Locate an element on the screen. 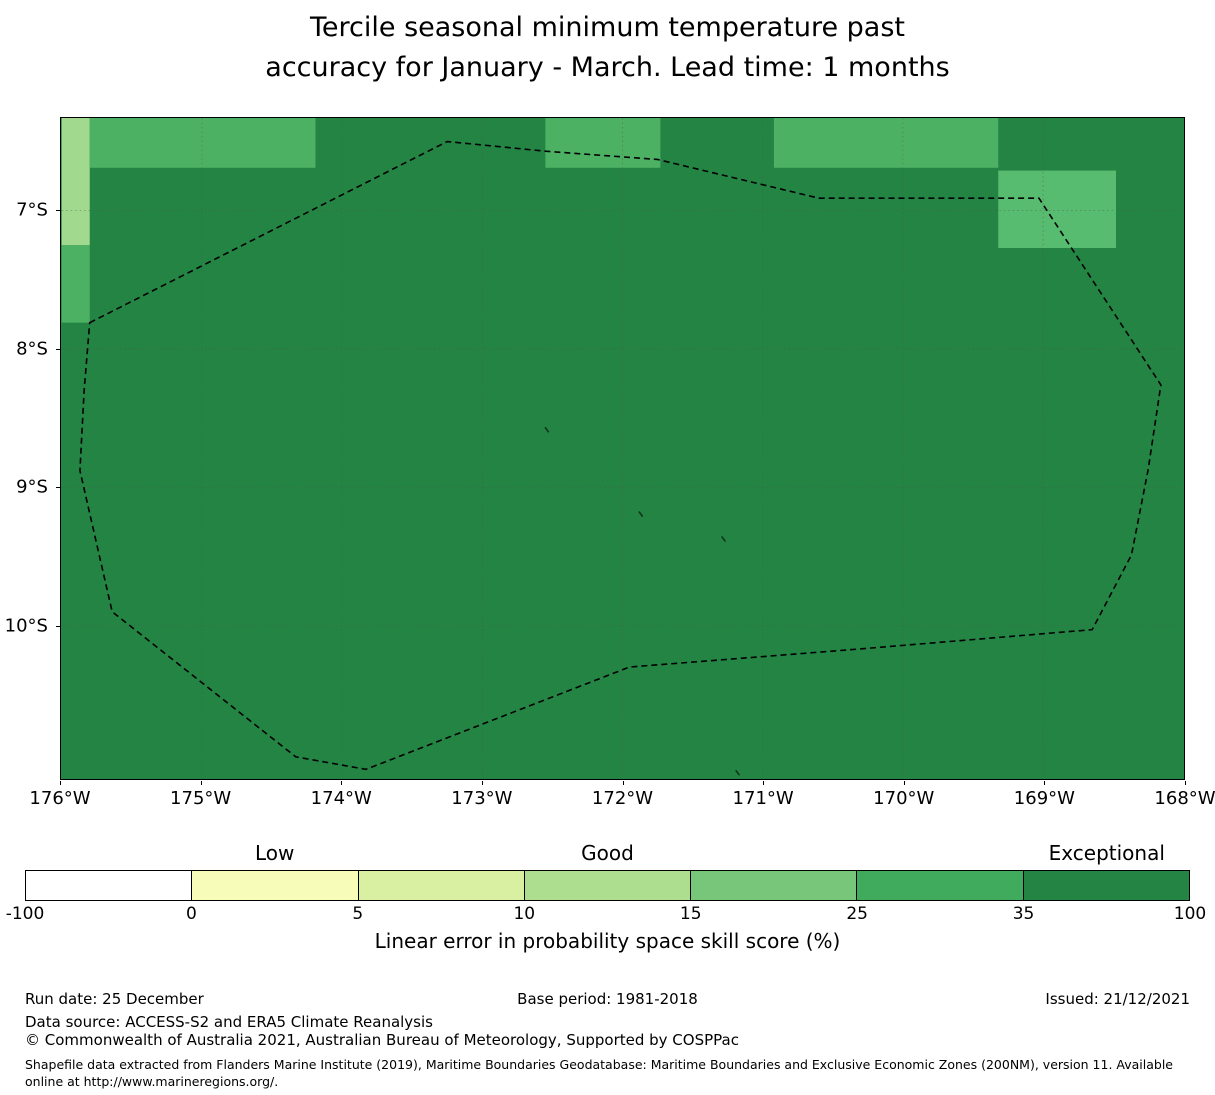 The width and height of the screenshot is (1215, 1095). colorbar-tick-label: 5 is located at coordinates (358, 914).